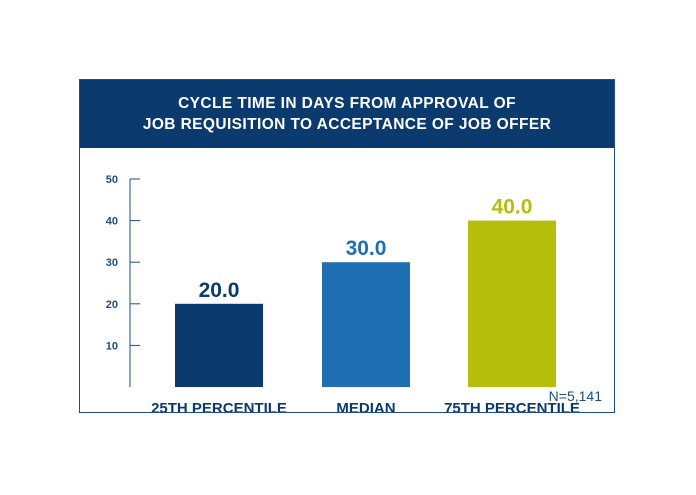 This screenshot has width=696, height=495. I want to click on y-tick-label: 40, so click(112, 222).